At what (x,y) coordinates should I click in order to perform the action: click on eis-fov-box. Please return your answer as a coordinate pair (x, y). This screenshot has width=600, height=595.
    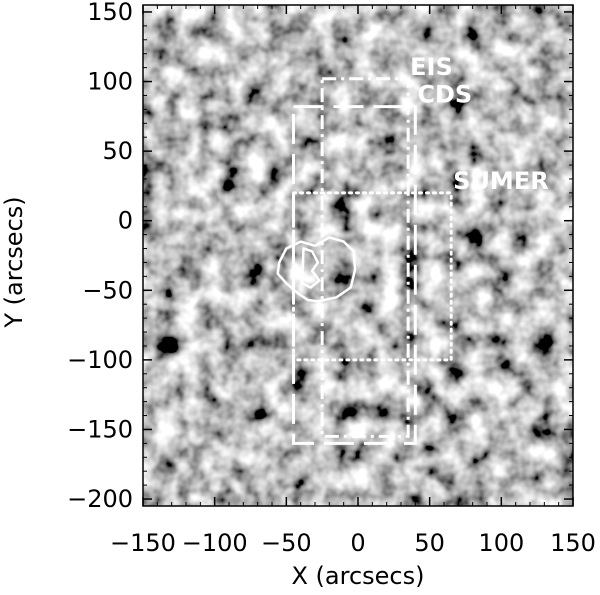
    Looking at the image, I should click on (365, 257).